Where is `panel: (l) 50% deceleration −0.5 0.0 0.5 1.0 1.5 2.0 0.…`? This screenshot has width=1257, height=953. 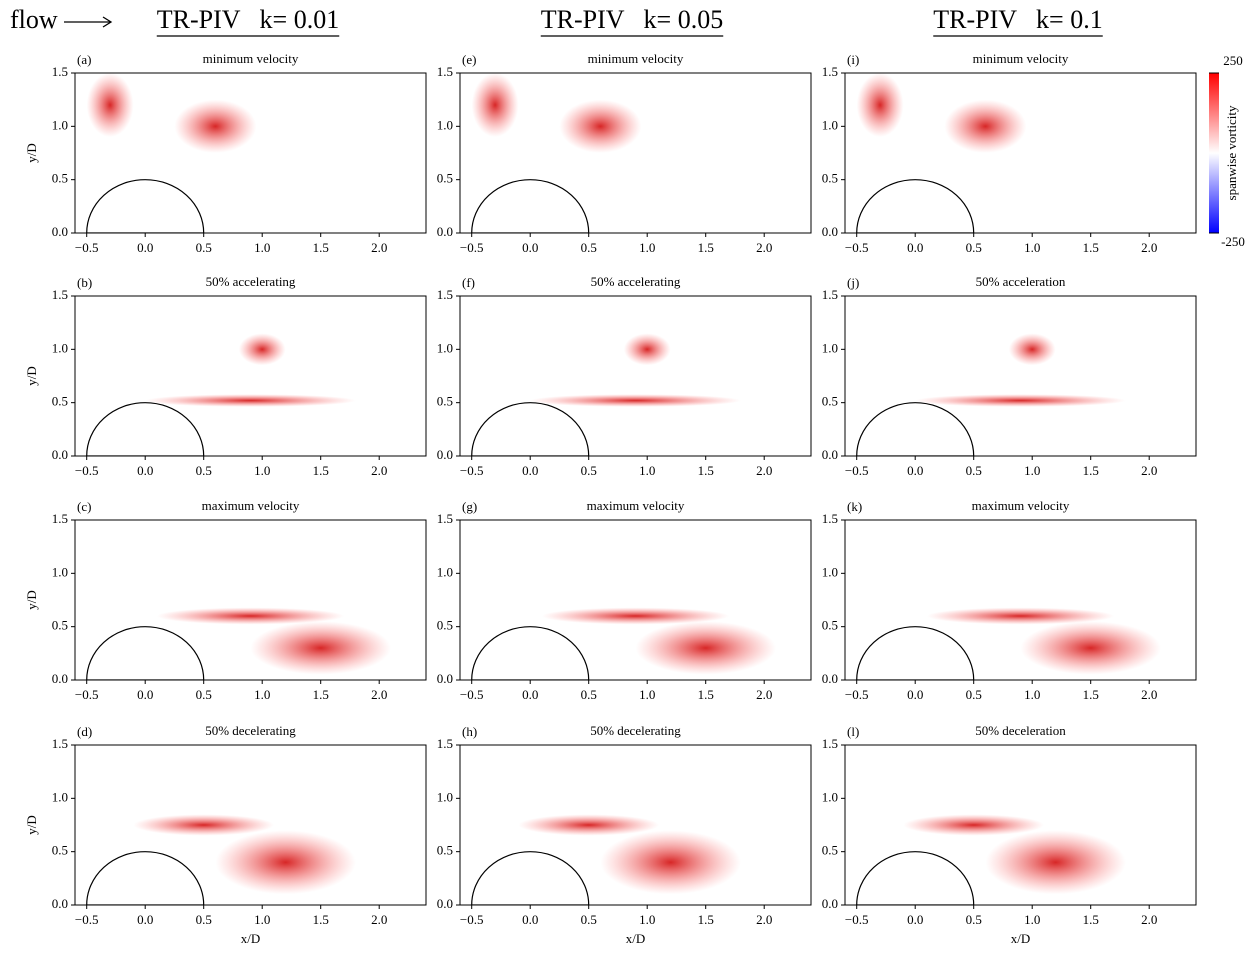
panel: (l) 50% deceleration −0.5 0.0 0.5 1.0 1.5 2.0 0.… is located at coordinates (1009, 834).